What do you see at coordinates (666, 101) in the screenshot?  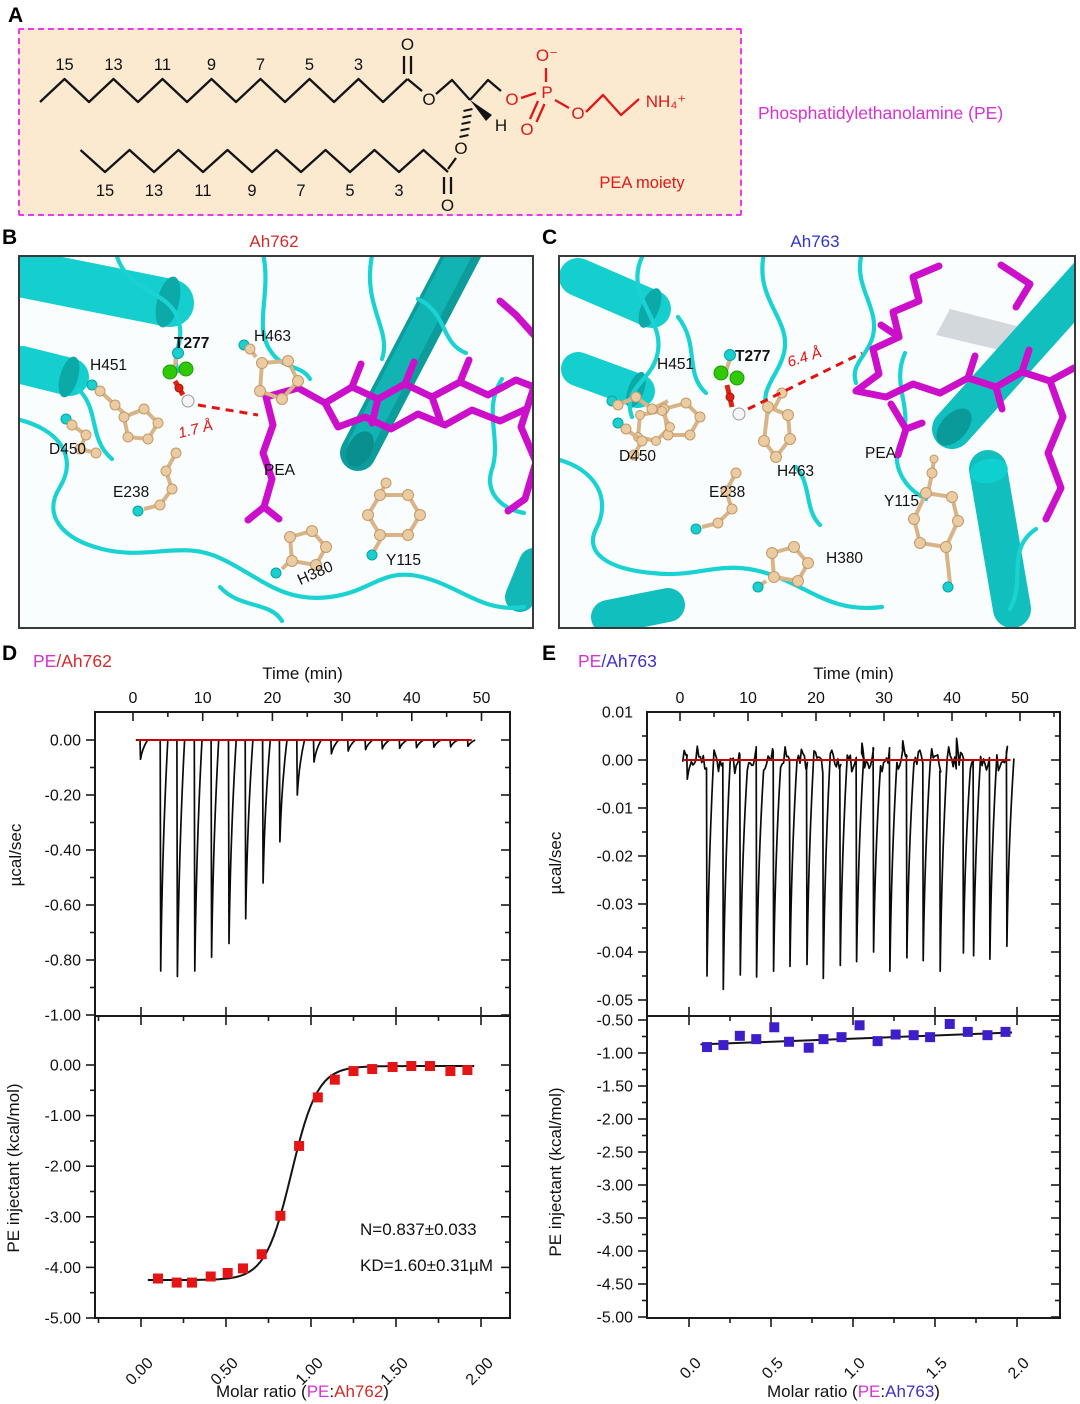 I see `svg-text: NH₄⁺` at bounding box center [666, 101].